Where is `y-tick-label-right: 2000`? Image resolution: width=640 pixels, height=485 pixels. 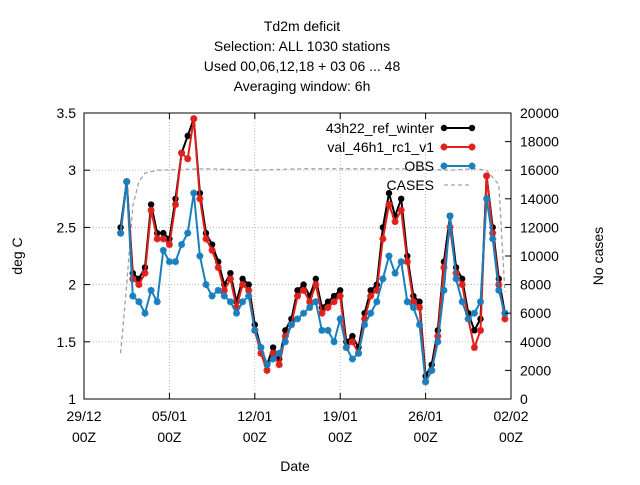
y-tick-label-right: 2000 is located at coordinates (535, 370).